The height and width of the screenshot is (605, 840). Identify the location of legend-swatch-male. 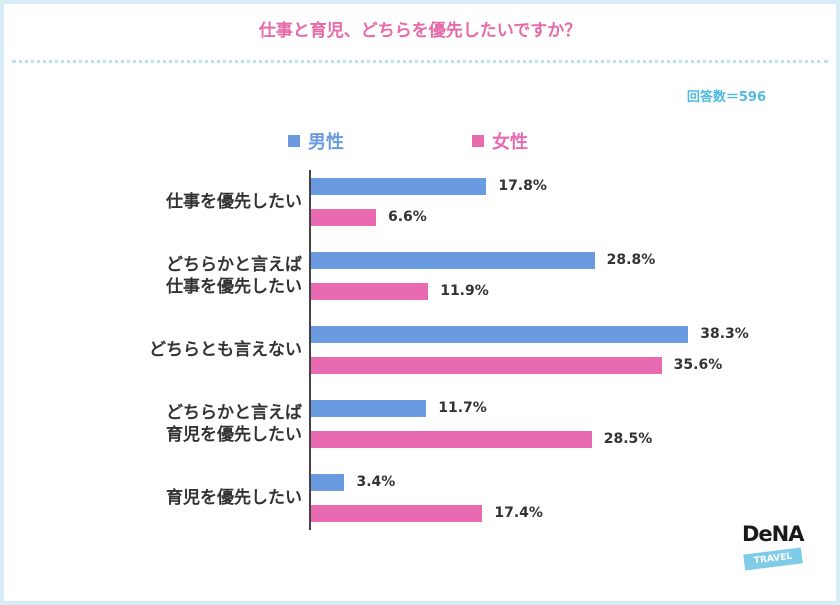
(294, 141).